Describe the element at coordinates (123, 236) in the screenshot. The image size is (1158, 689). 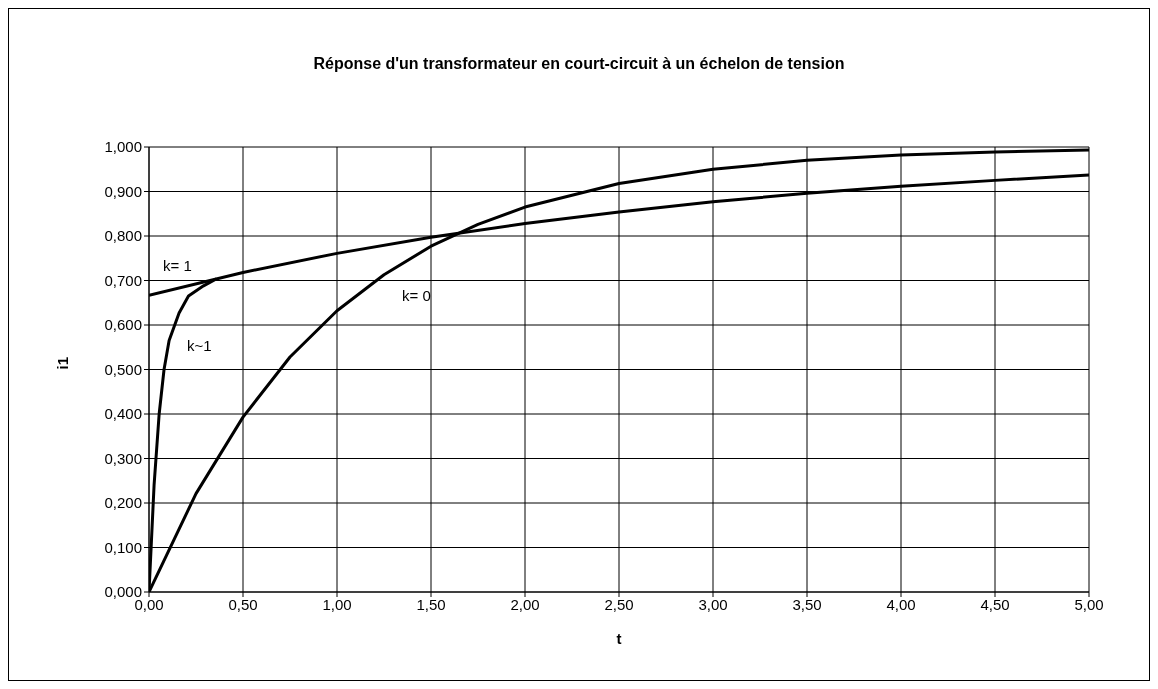
I see `y-tick-label: 0,800` at that location.